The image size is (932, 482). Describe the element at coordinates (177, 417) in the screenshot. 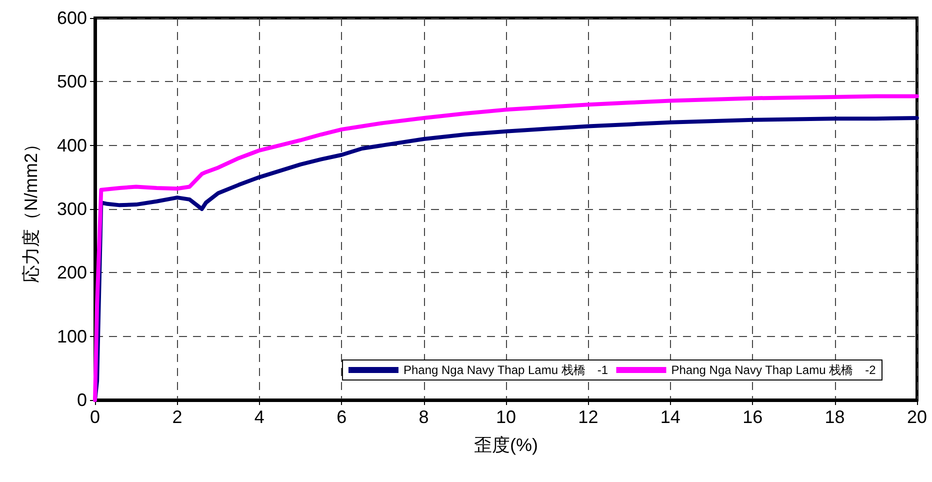

I see `x-tick-label: 2` at that location.